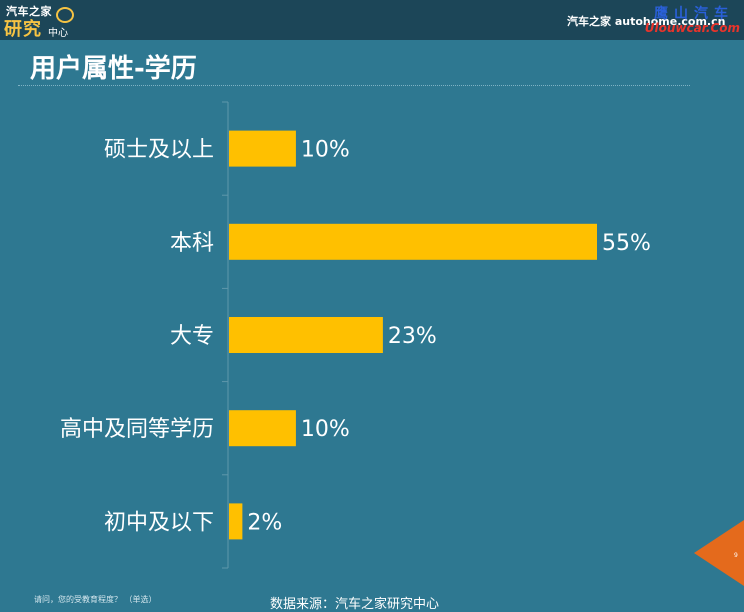  What do you see at coordinates (29, 11) in the screenshot?
I see `logo-top-text: 汽车之家` at bounding box center [29, 11].